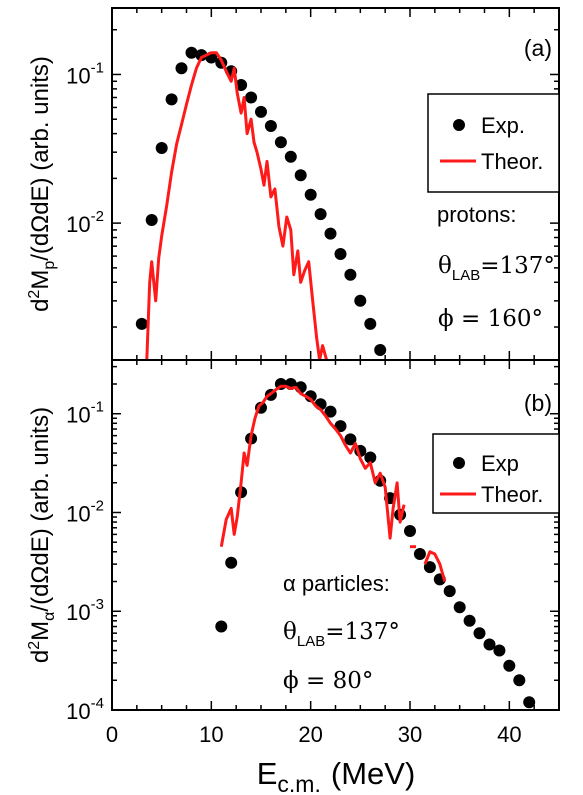 The height and width of the screenshot is (795, 583). I want to click on legend-b-box, so click(496, 473).